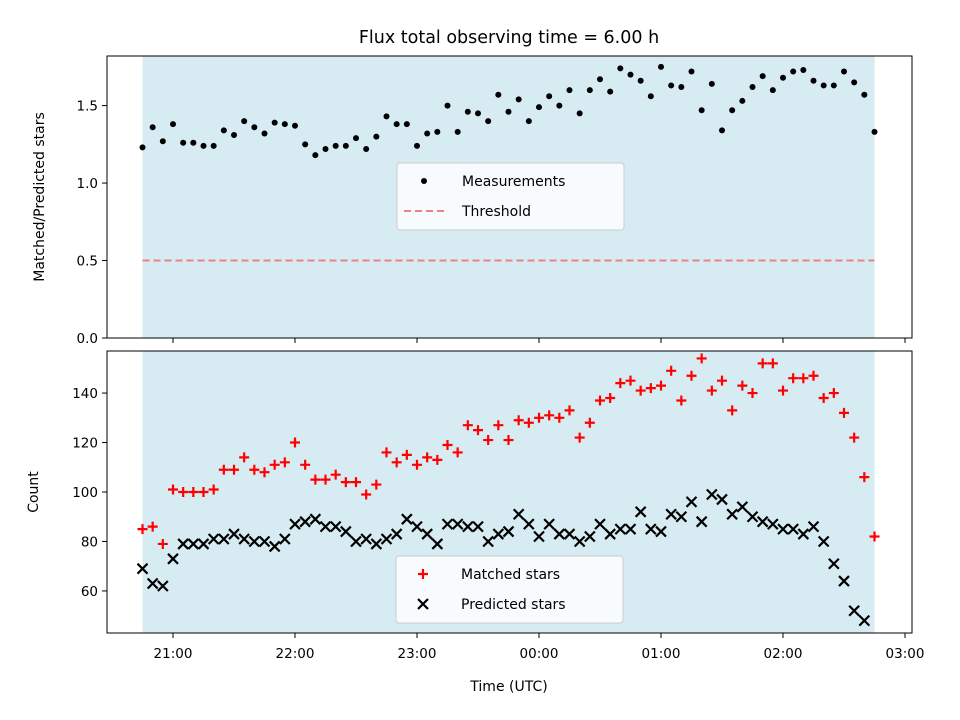  I want to click on x-tick-label: 22:00, so click(295, 654).